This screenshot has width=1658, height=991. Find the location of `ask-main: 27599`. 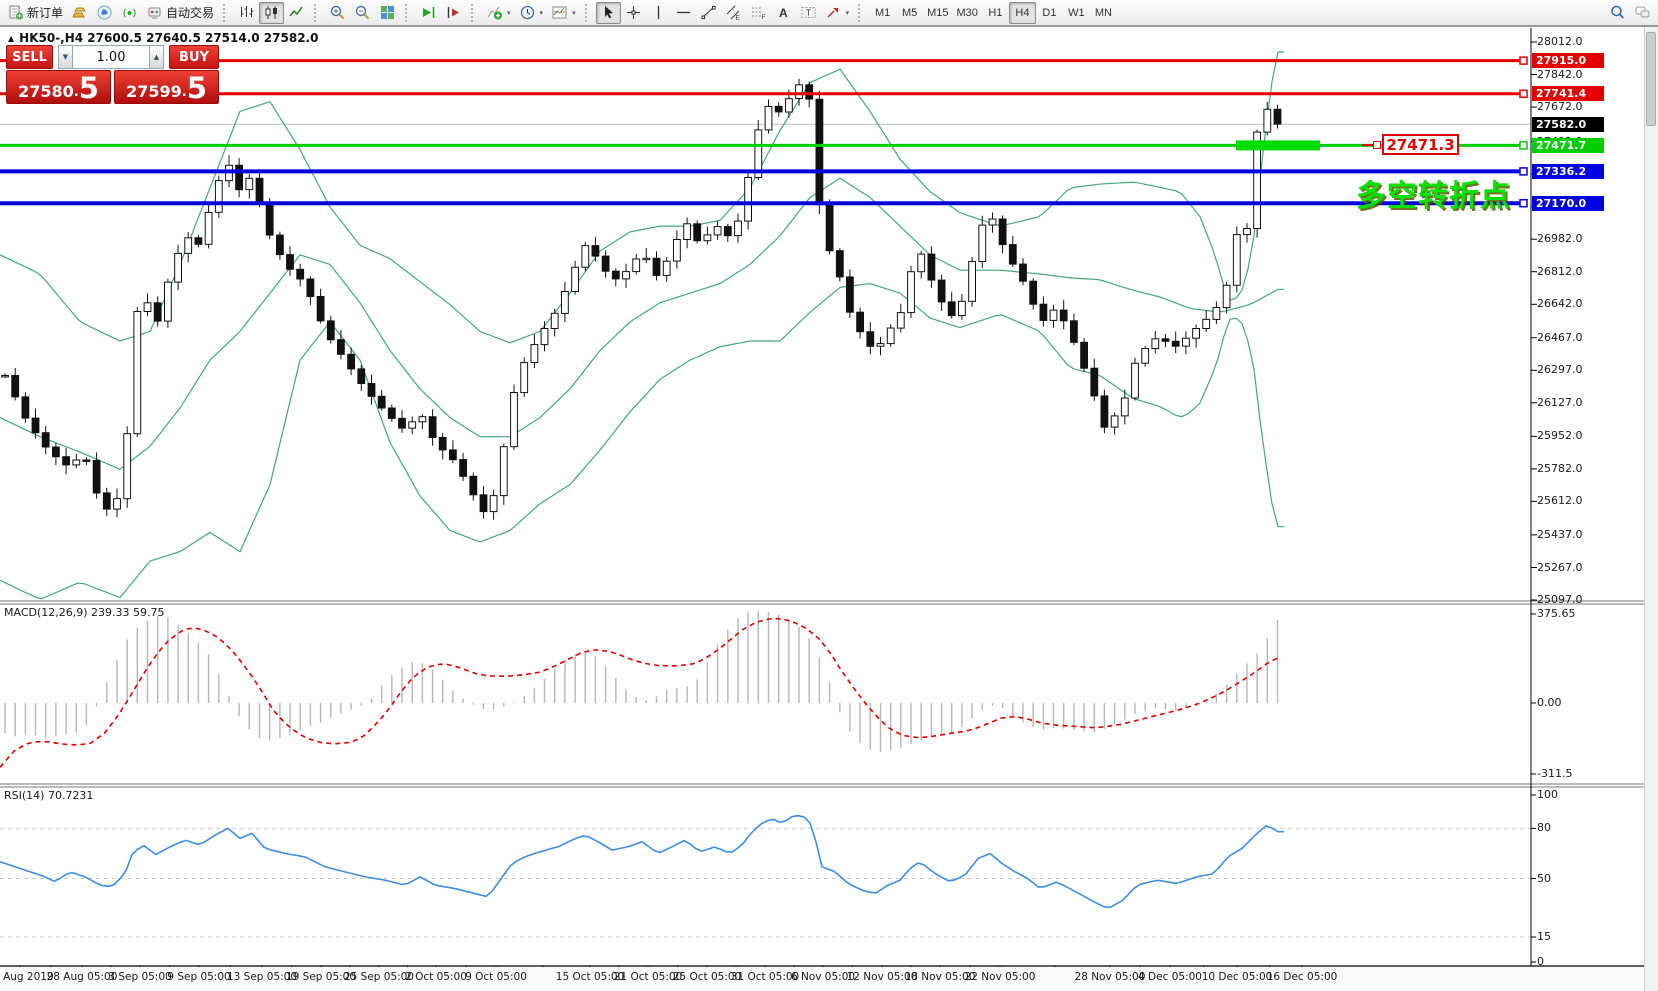

ask-main: 27599 is located at coordinates (154, 91).